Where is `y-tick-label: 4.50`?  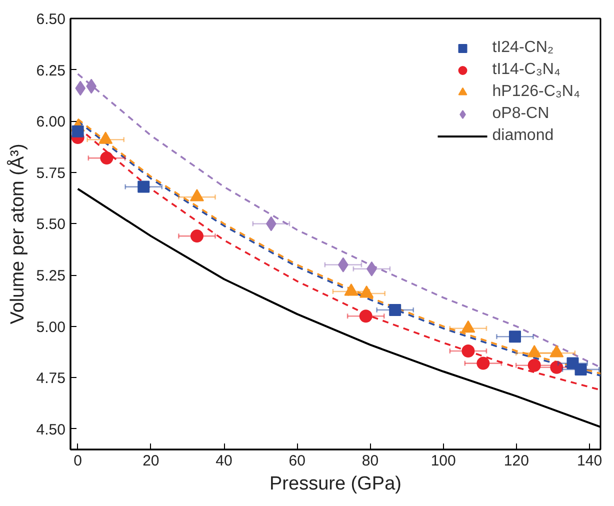 y-tick-label: 4.50 is located at coordinates (51, 429).